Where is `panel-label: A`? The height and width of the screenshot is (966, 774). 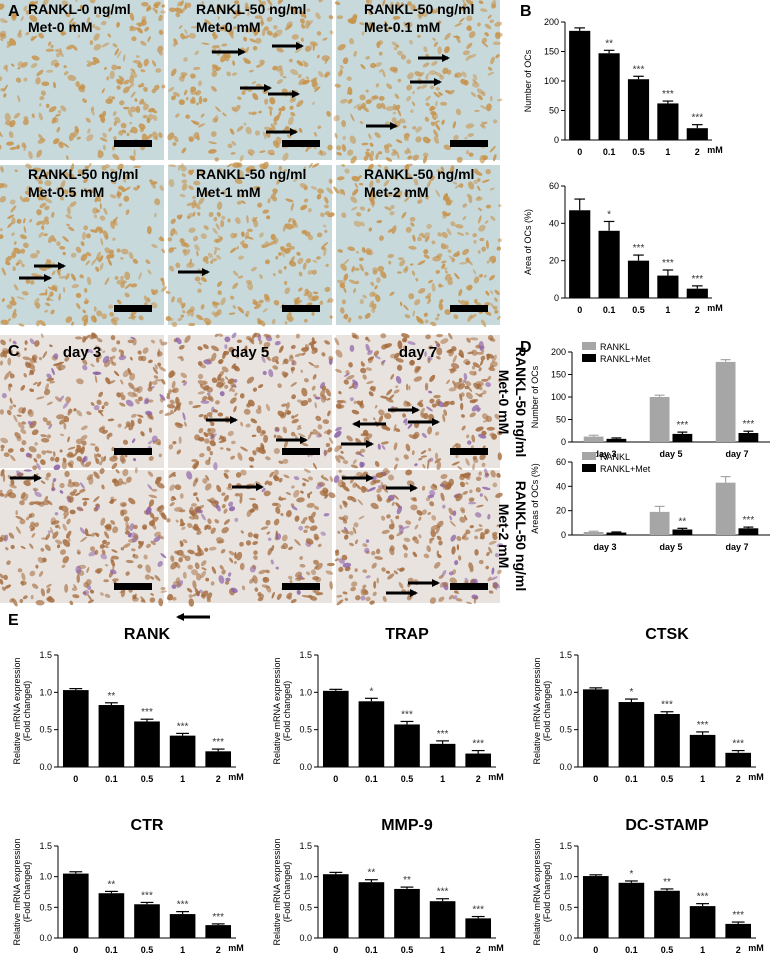
panel-label: A is located at coordinates (14, 11).